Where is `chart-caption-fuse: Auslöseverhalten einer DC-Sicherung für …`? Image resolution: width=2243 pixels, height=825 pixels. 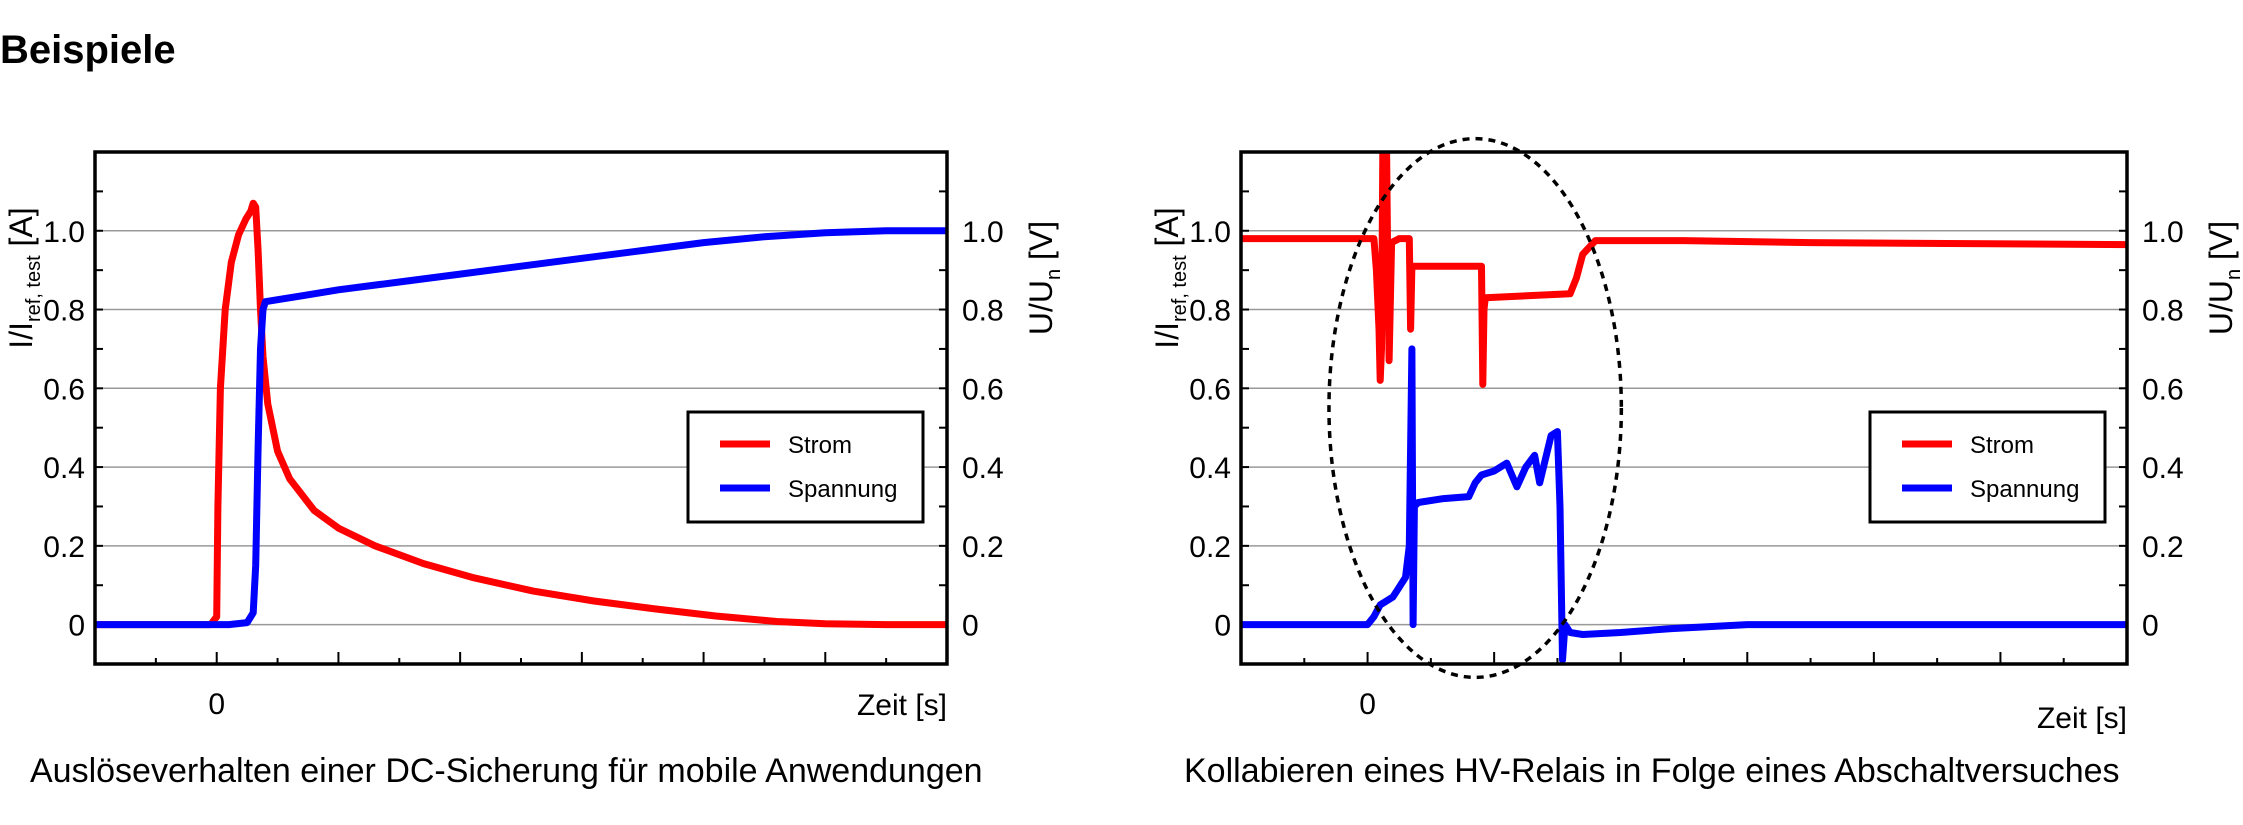
chart-caption-fuse: Auslöseverhalten einer DC-Sicherung für … is located at coordinates (506, 771).